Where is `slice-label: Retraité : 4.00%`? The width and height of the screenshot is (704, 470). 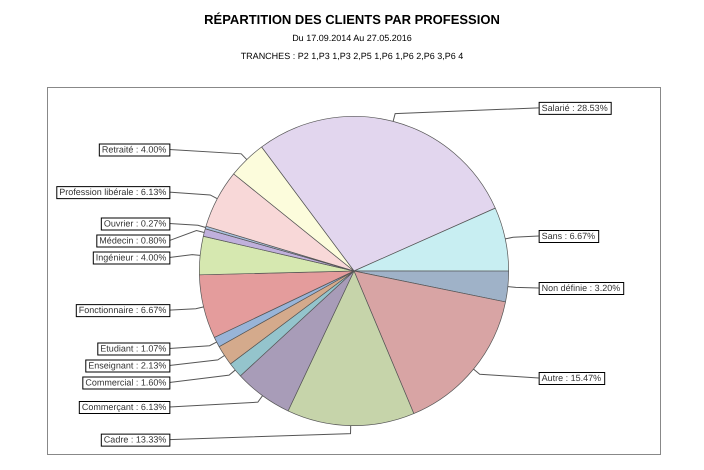
slice-label: Retraité : 4.00% is located at coordinates (134, 149).